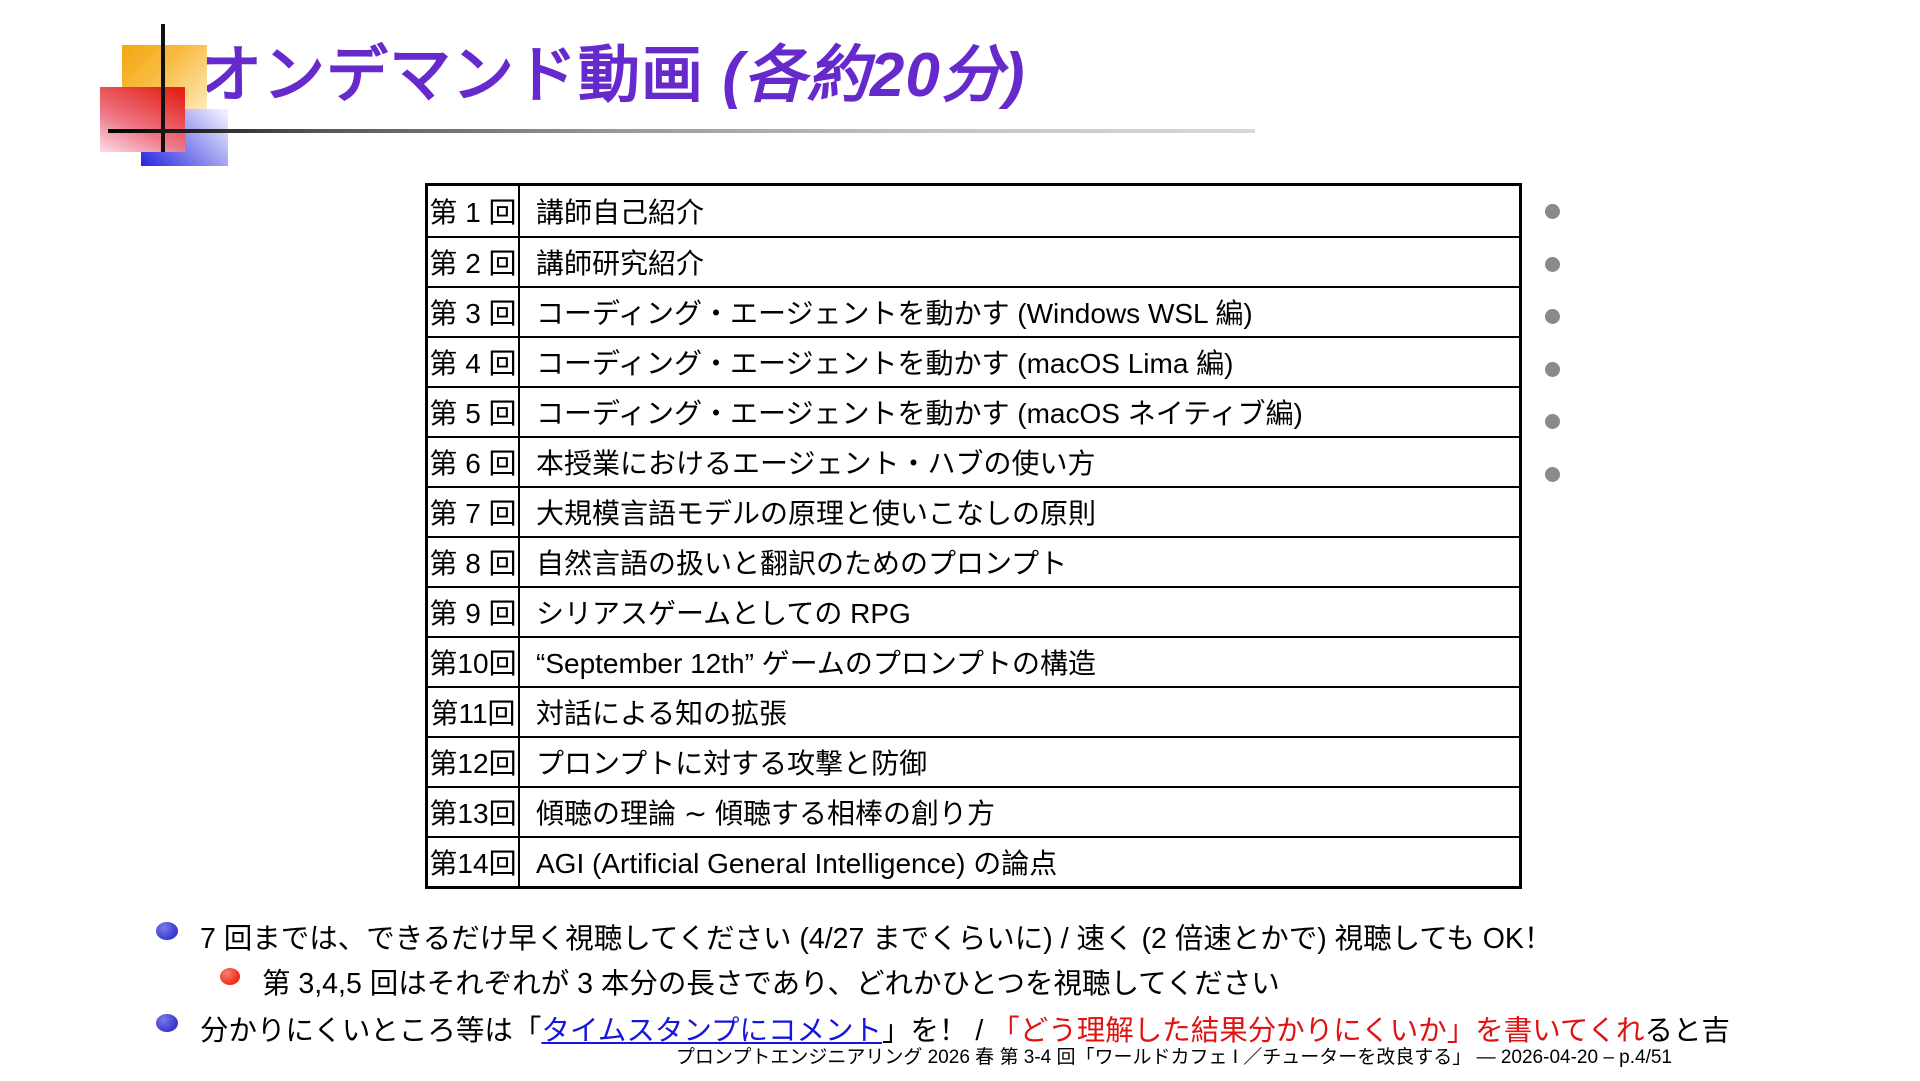  I want to click on table-row: 第 5 回 コーディング・エージェントを動かす (macOS ネイティブ編), so click(973, 411).